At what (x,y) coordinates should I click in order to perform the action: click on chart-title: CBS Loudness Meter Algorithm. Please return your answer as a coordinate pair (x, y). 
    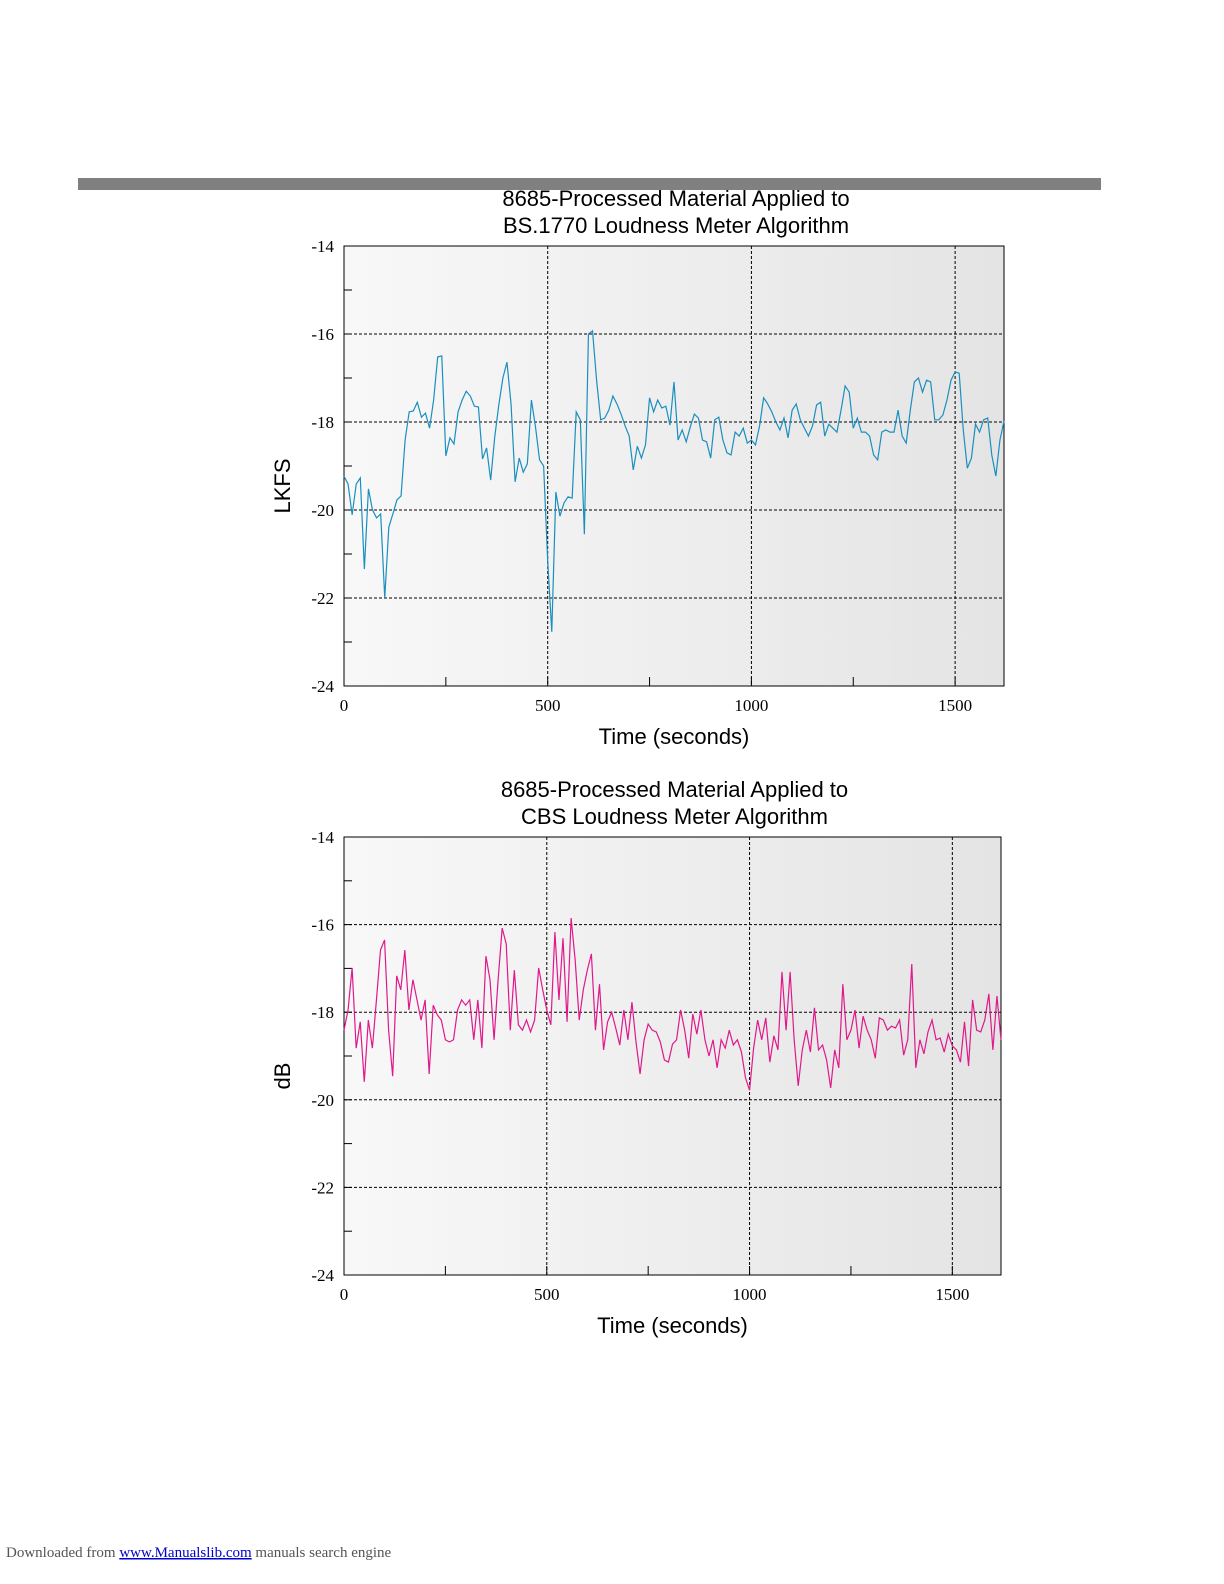
    Looking at the image, I should click on (674, 816).